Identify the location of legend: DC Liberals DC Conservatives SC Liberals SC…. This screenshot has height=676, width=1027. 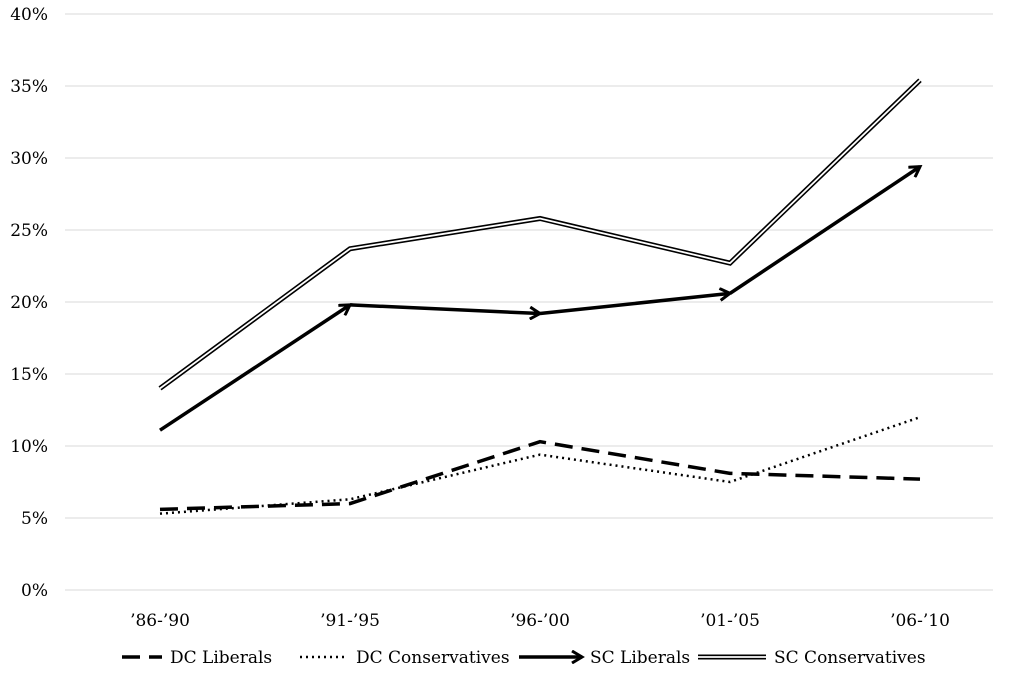
(524, 658).